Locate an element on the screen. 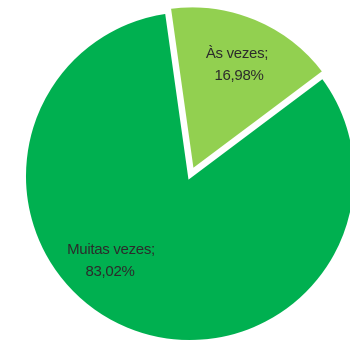 The height and width of the screenshot is (345, 350). label-as-vezes-value: 16,98% is located at coordinates (238, 75).